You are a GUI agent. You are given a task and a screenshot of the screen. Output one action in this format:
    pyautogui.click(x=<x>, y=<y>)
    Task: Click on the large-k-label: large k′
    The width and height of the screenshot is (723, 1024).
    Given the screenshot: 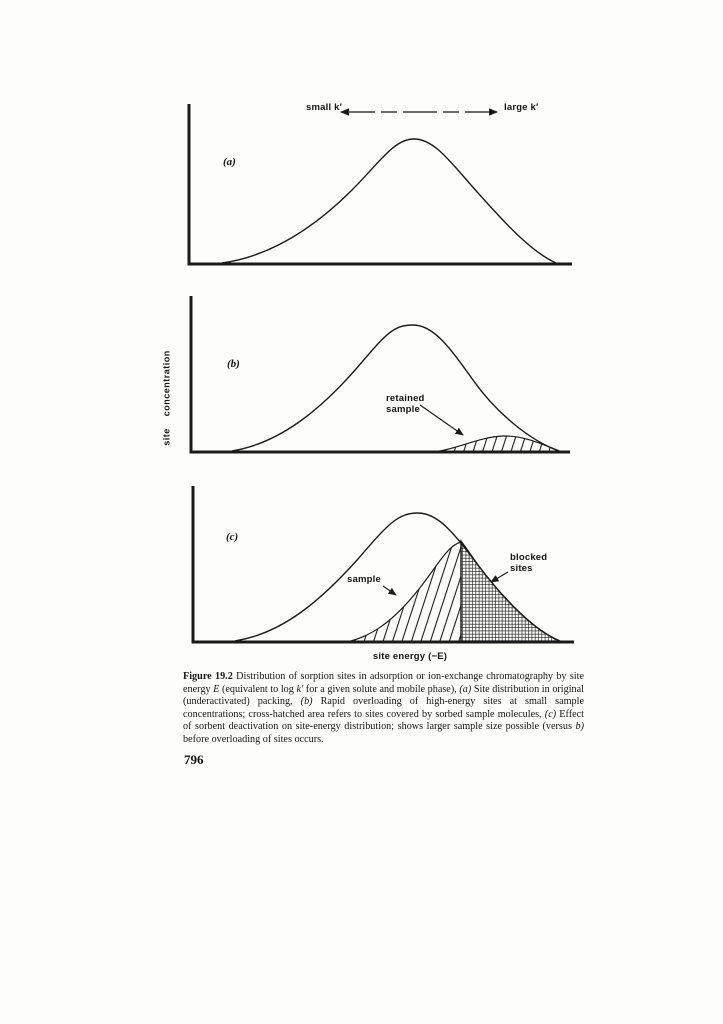 What is the action you would take?
    pyautogui.click(x=521, y=107)
    